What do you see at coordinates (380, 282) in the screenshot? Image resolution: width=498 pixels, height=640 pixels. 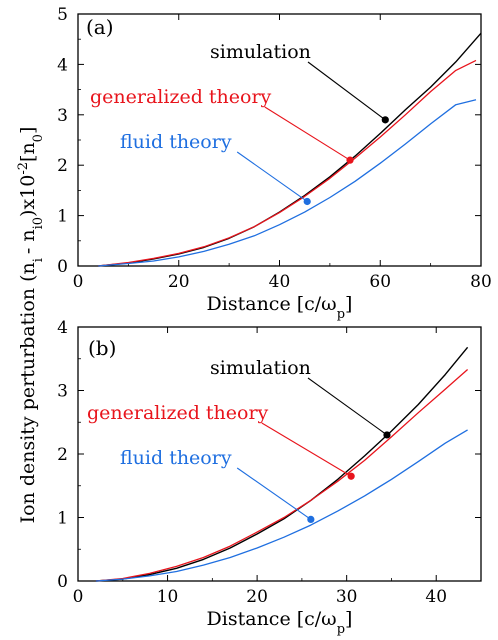 I see `x-tick-label: 60` at bounding box center [380, 282].